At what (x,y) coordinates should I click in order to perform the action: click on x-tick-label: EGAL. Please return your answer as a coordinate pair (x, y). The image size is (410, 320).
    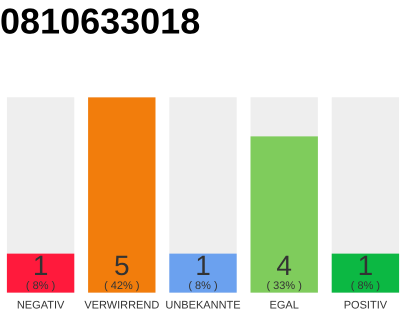
    Looking at the image, I should click on (284, 305).